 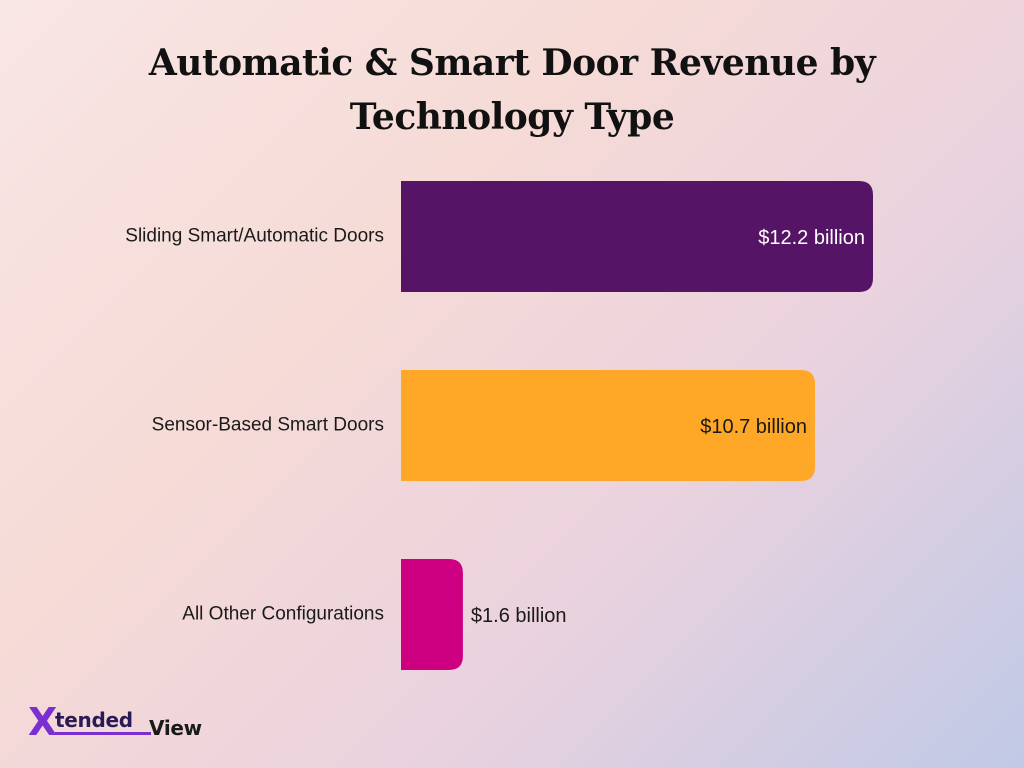 What do you see at coordinates (811, 238) in the screenshot?
I see `data-label-1: $12.2 billion` at bounding box center [811, 238].